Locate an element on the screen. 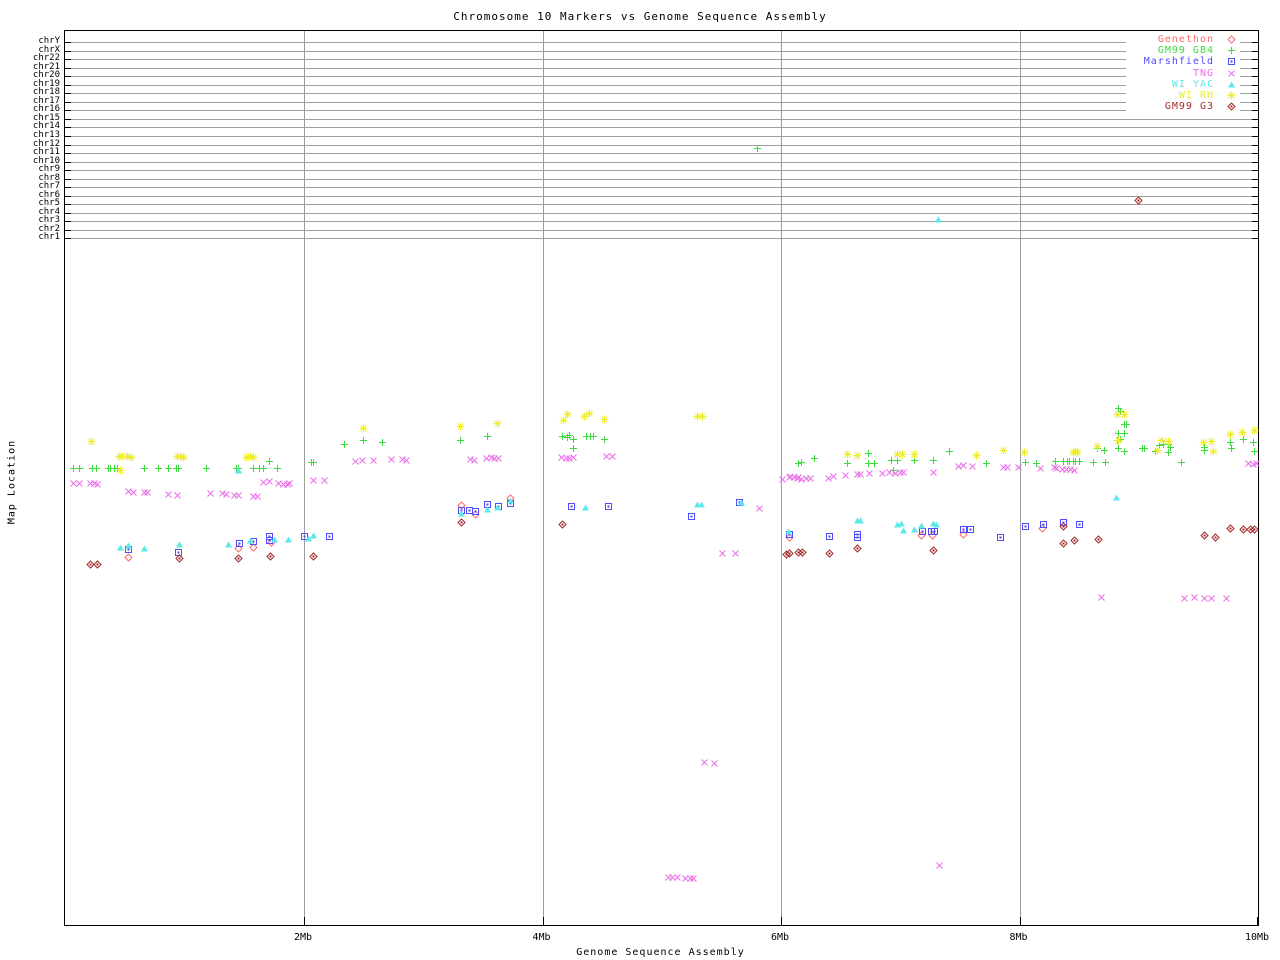  legend-item-gm99-gb4: GM99 GB4 is located at coordinates (1183, 50).